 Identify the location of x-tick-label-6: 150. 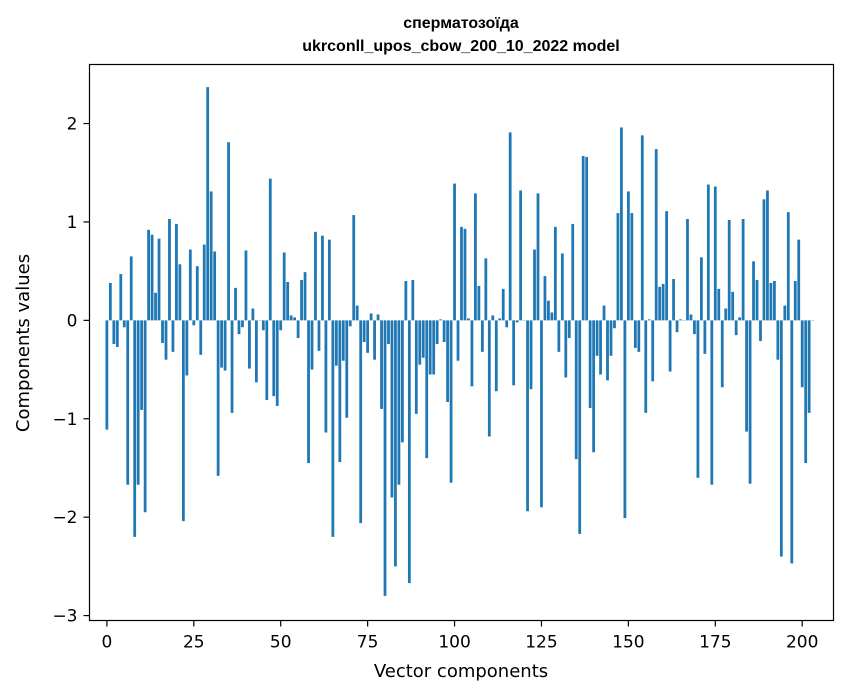
(628, 643).